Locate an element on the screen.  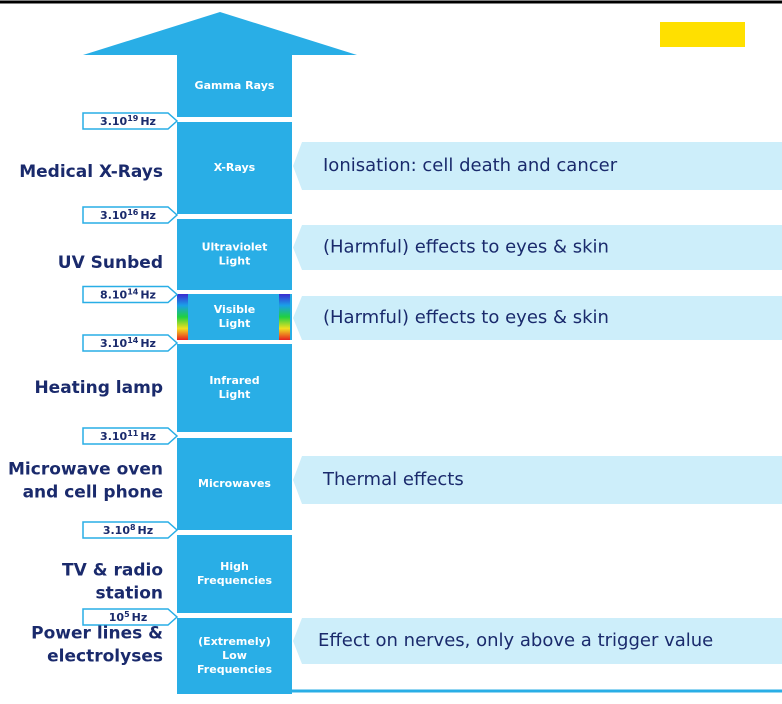
band-label: Gamma Rays is located at coordinates (235, 85).